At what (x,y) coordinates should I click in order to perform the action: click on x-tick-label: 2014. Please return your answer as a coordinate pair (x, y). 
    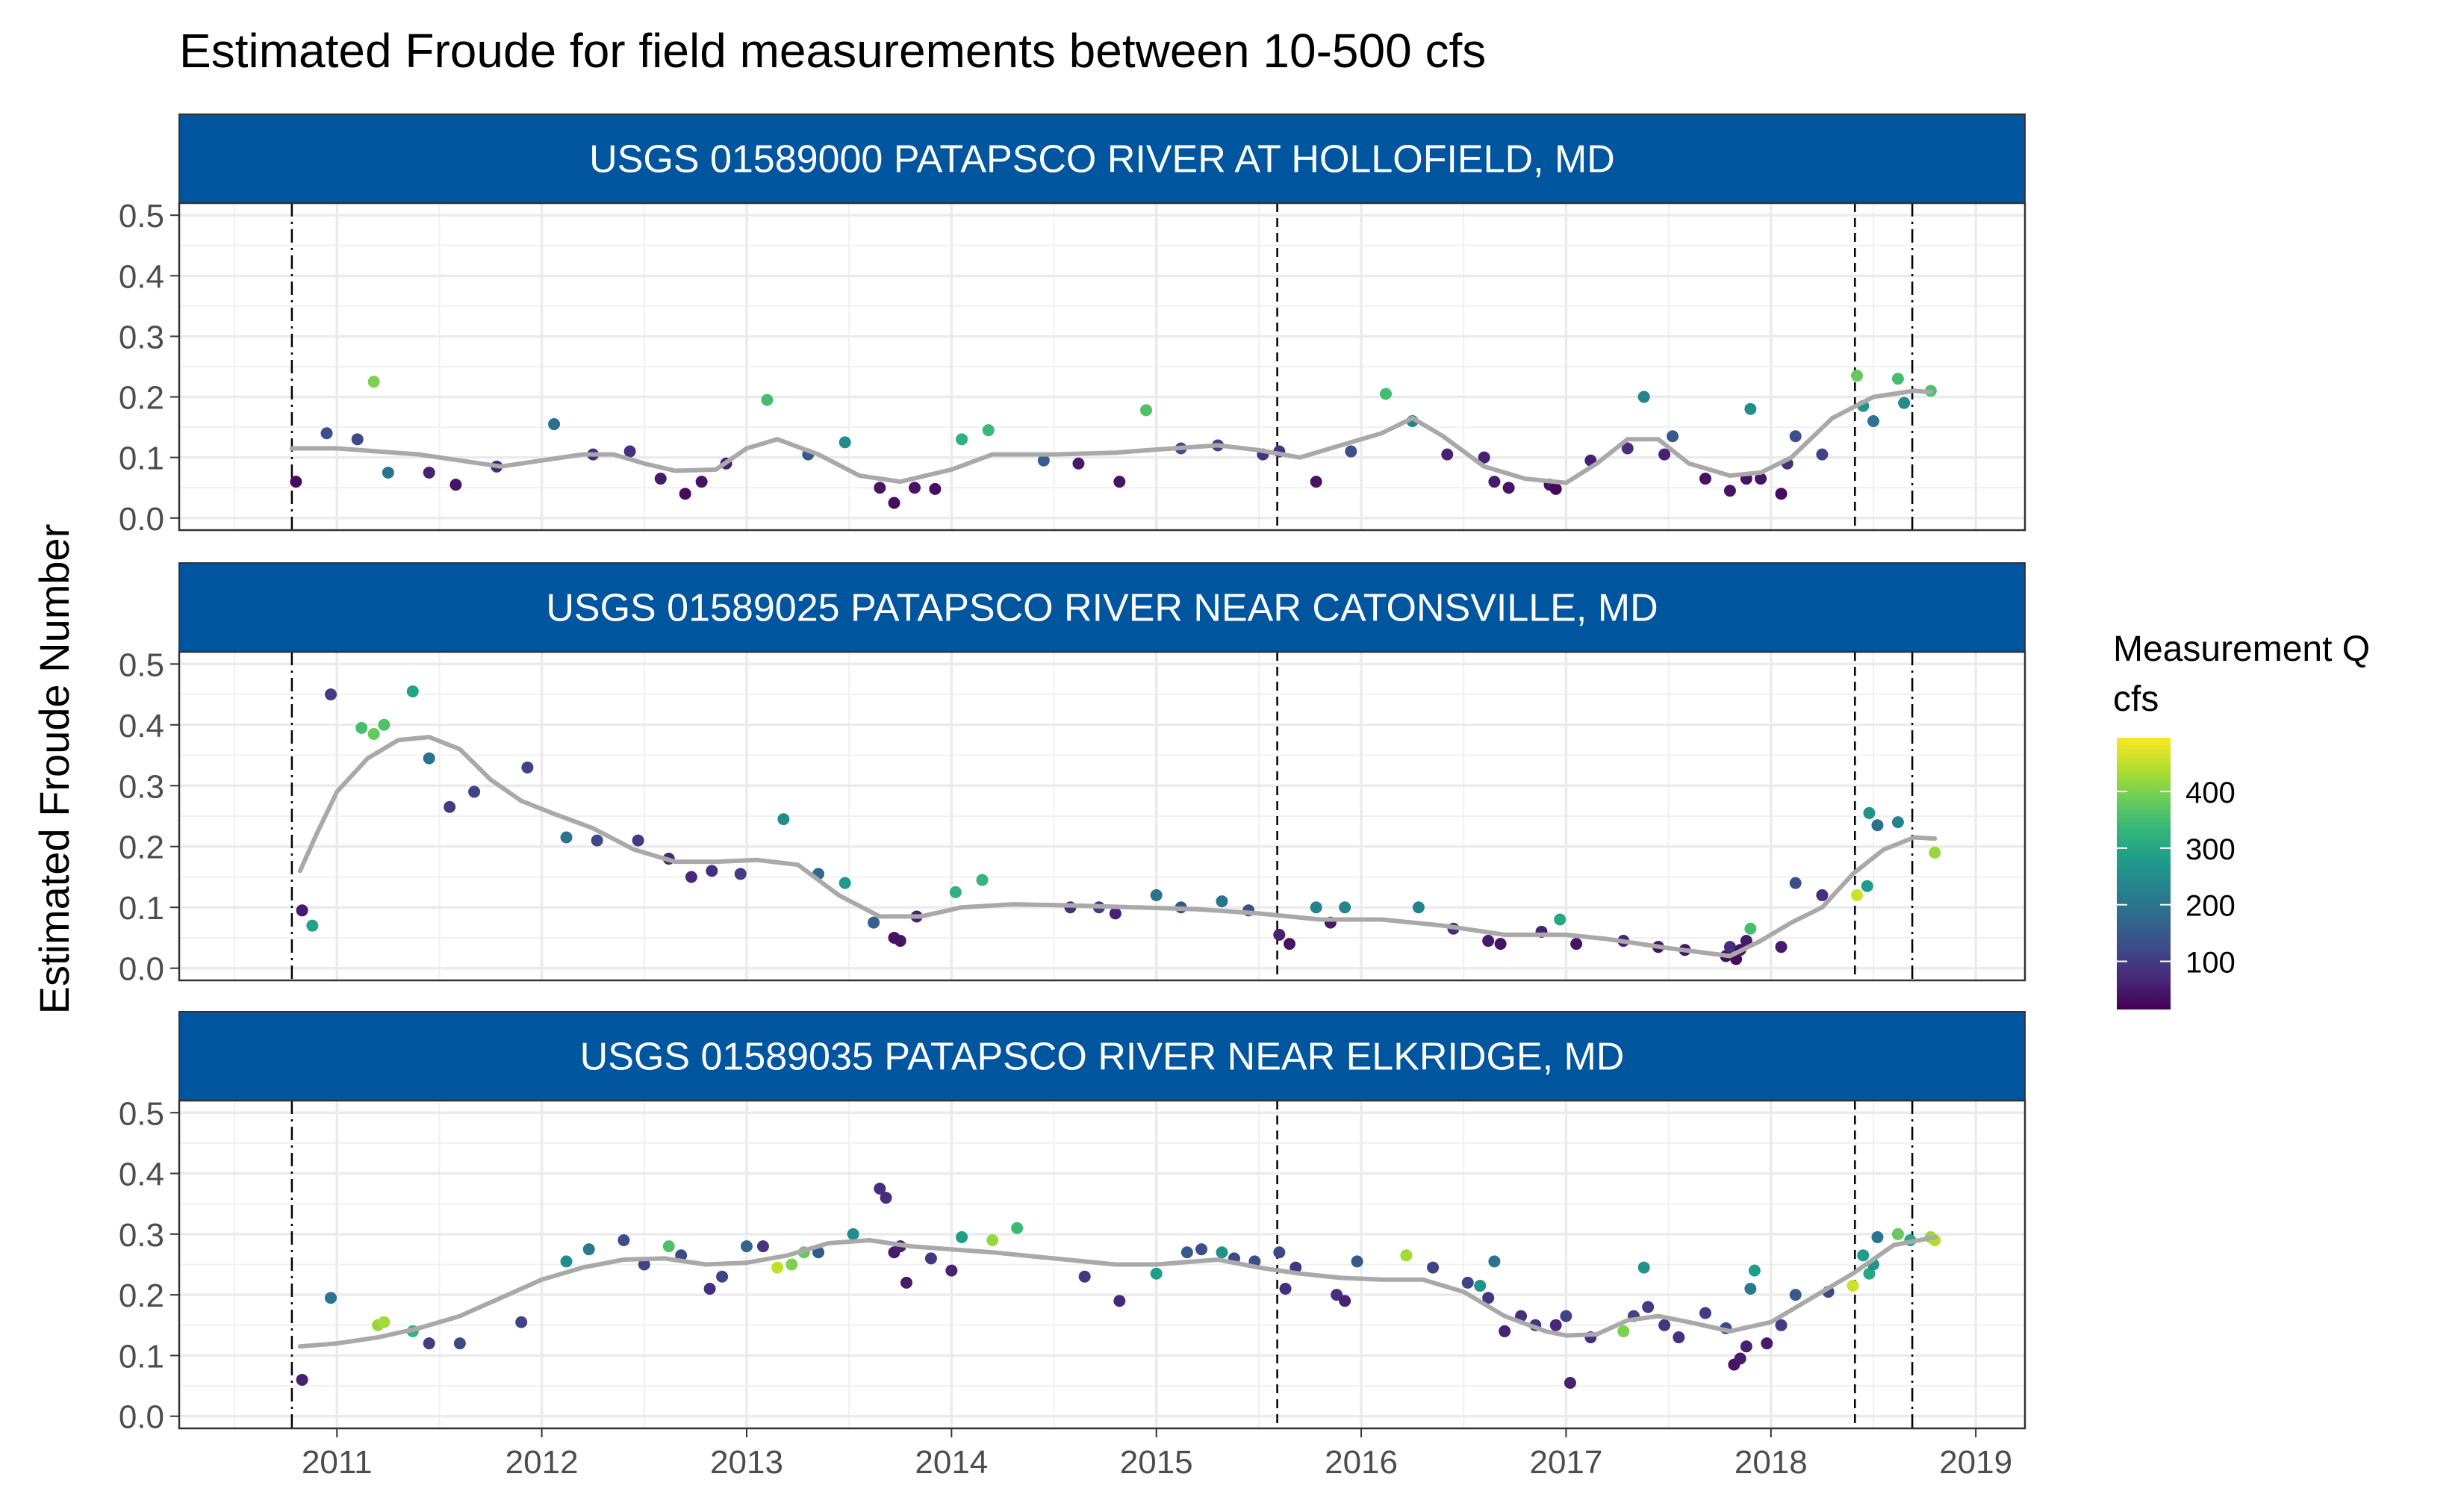
    Looking at the image, I should click on (951, 1462).